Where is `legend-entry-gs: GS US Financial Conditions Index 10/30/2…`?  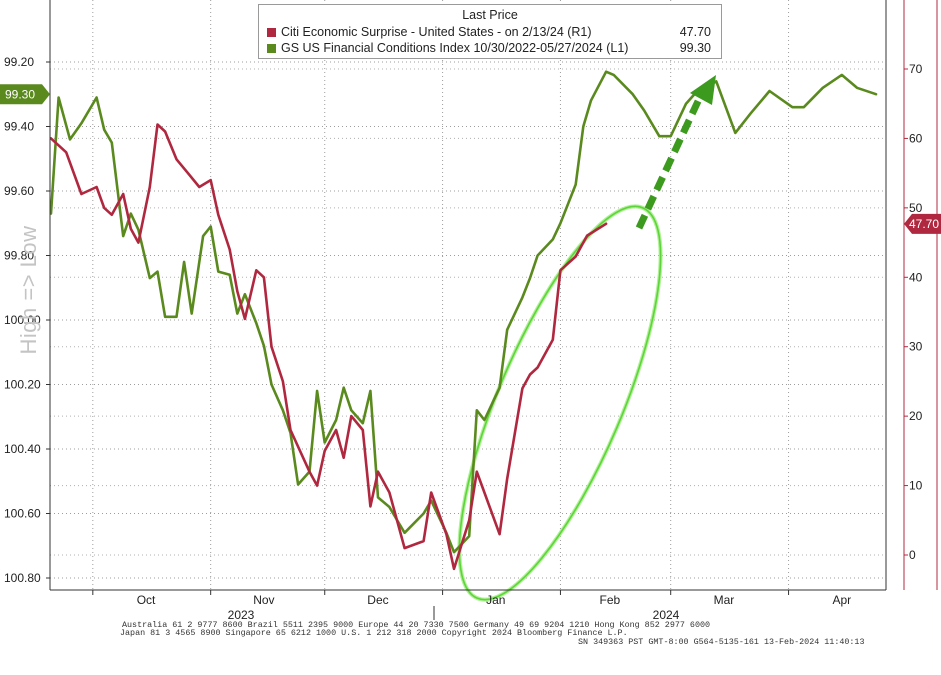
legend-entry-gs: GS US Financial Conditions Index 10/30/2… is located at coordinates (491, 48).